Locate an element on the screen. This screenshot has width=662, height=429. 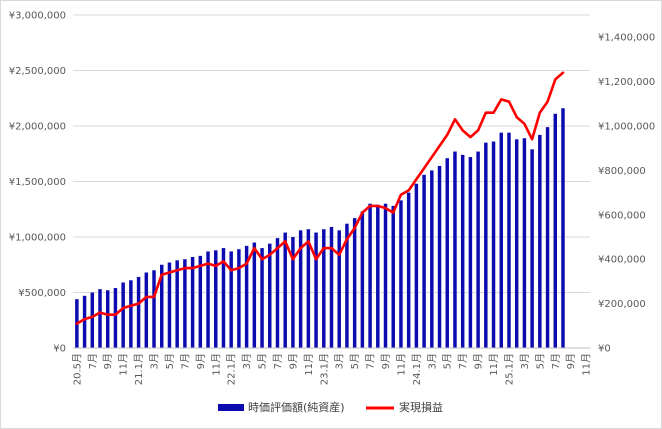
legend-label-bar: 時価評価額(純資産) is located at coordinates (296, 407).